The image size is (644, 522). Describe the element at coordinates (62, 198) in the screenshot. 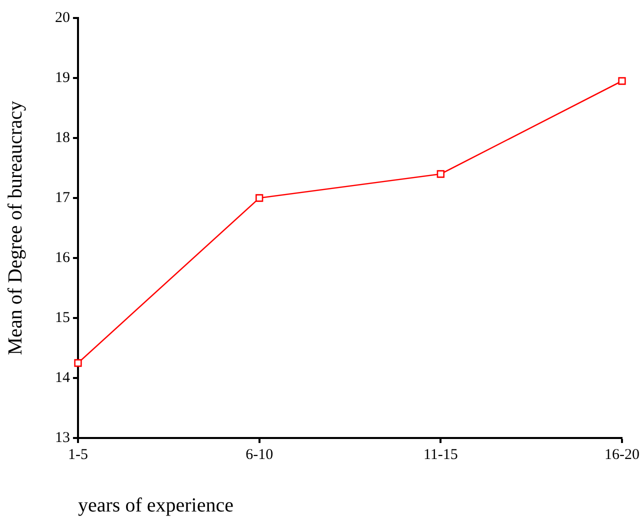

I see `y-tick-label: 17` at that location.